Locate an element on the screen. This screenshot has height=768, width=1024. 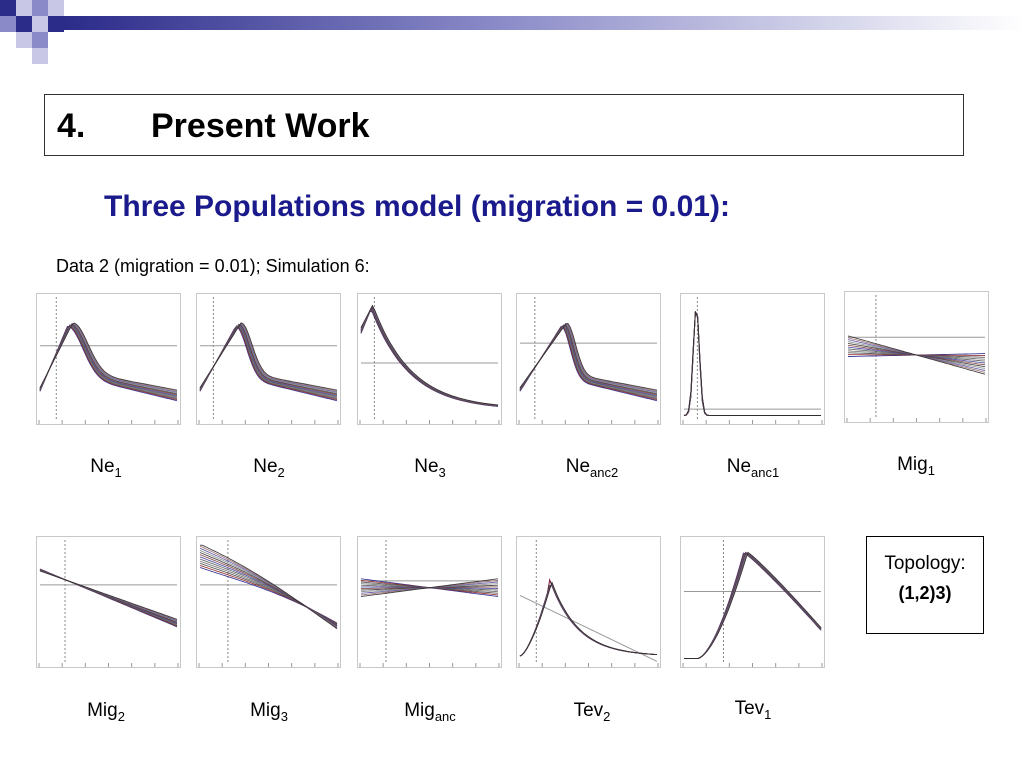
plot-label: Neanc2 is located at coordinates (592, 468).